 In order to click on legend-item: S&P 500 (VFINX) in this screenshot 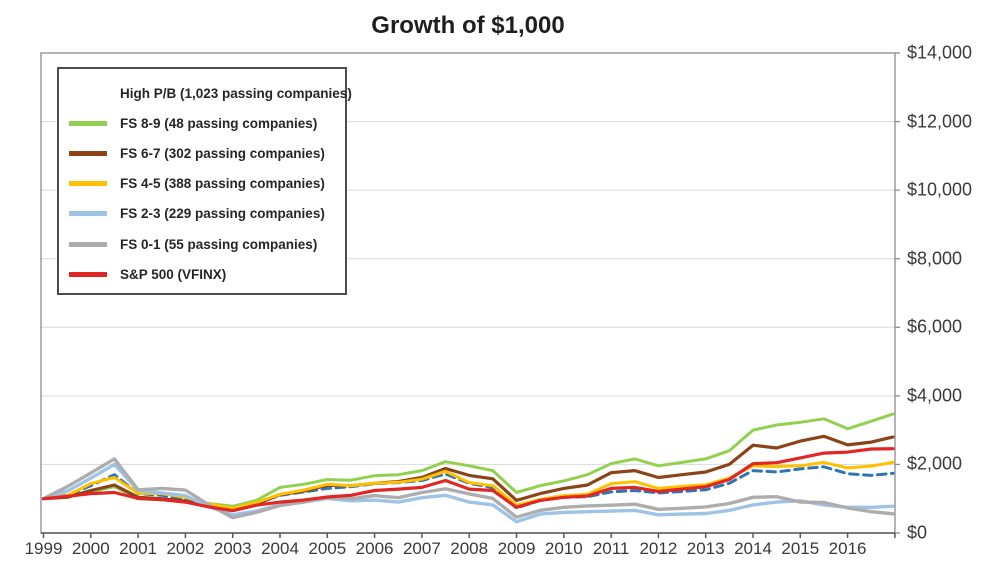, I will do `click(202, 274)`.